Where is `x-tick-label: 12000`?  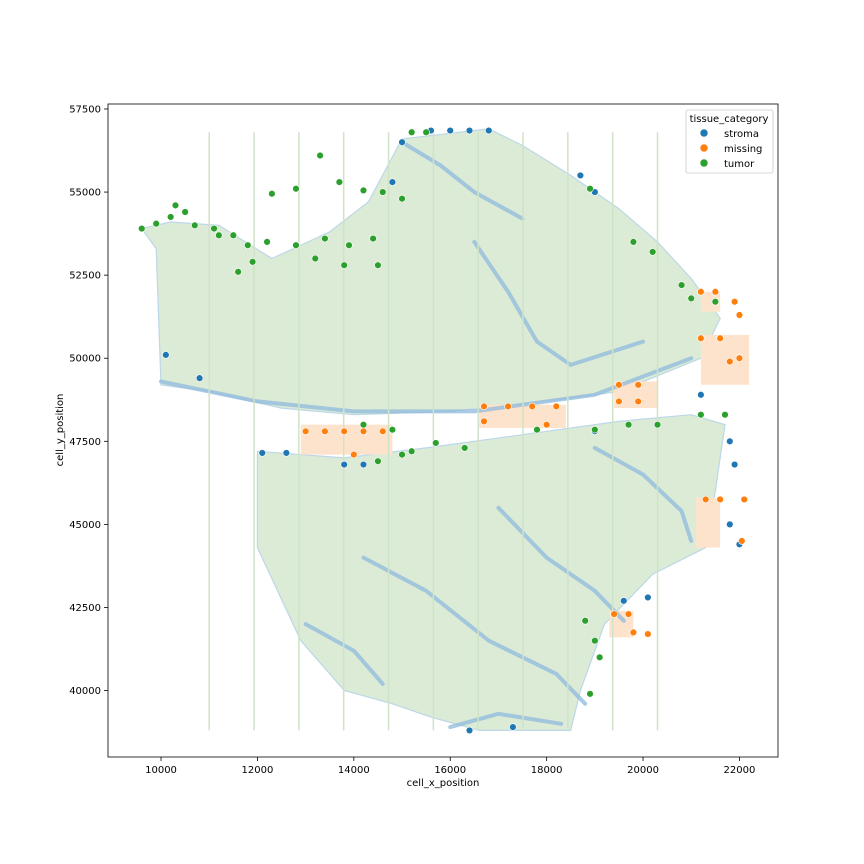
x-tick-label: 12000 is located at coordinates (258, 770).